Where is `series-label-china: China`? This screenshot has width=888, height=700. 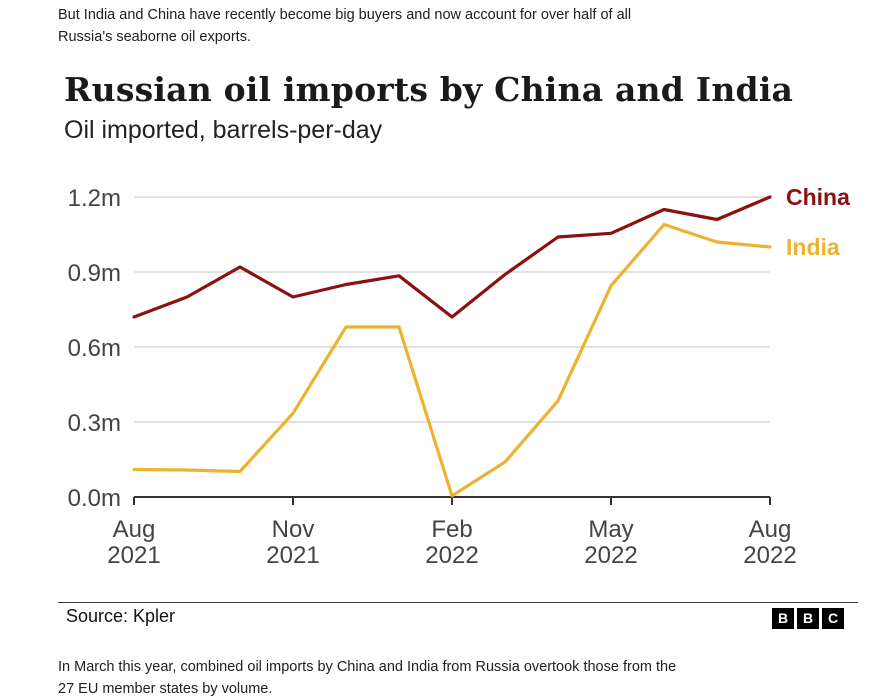 series-label-china: China is located at coordinates (818, 197).